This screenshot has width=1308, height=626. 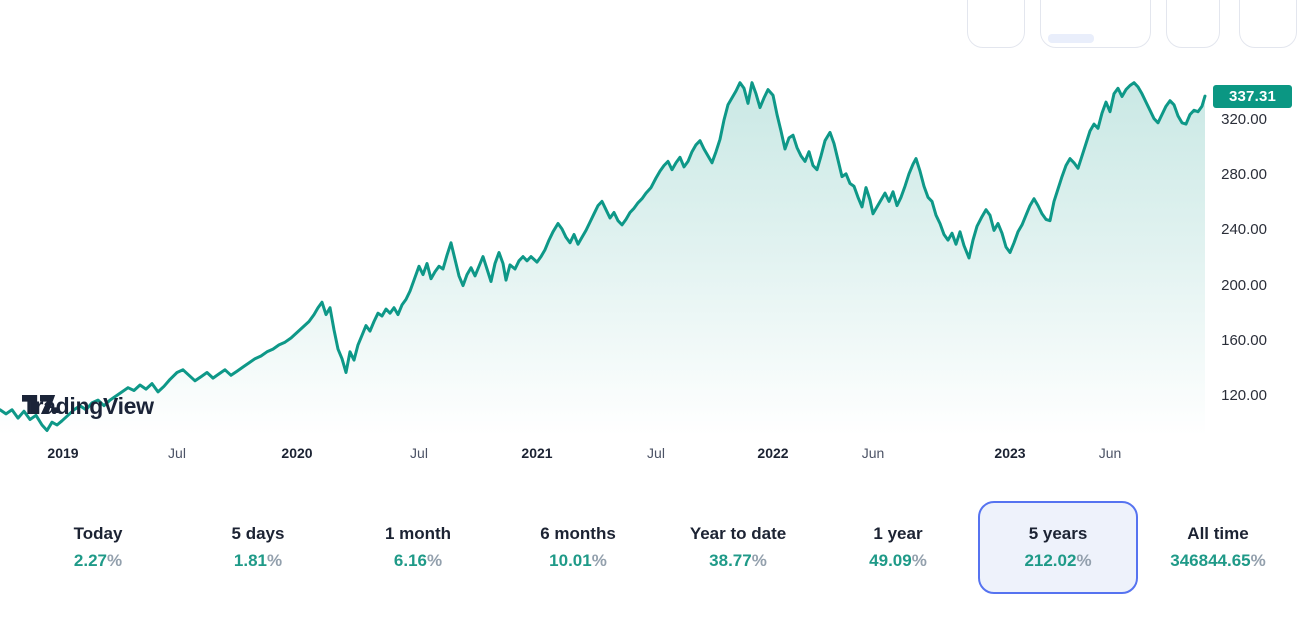 What do you see at coordinates (98, 547) in the screenshot?
I see `range-tab-today: Today 2.27%` at bounding box center [98, 547].